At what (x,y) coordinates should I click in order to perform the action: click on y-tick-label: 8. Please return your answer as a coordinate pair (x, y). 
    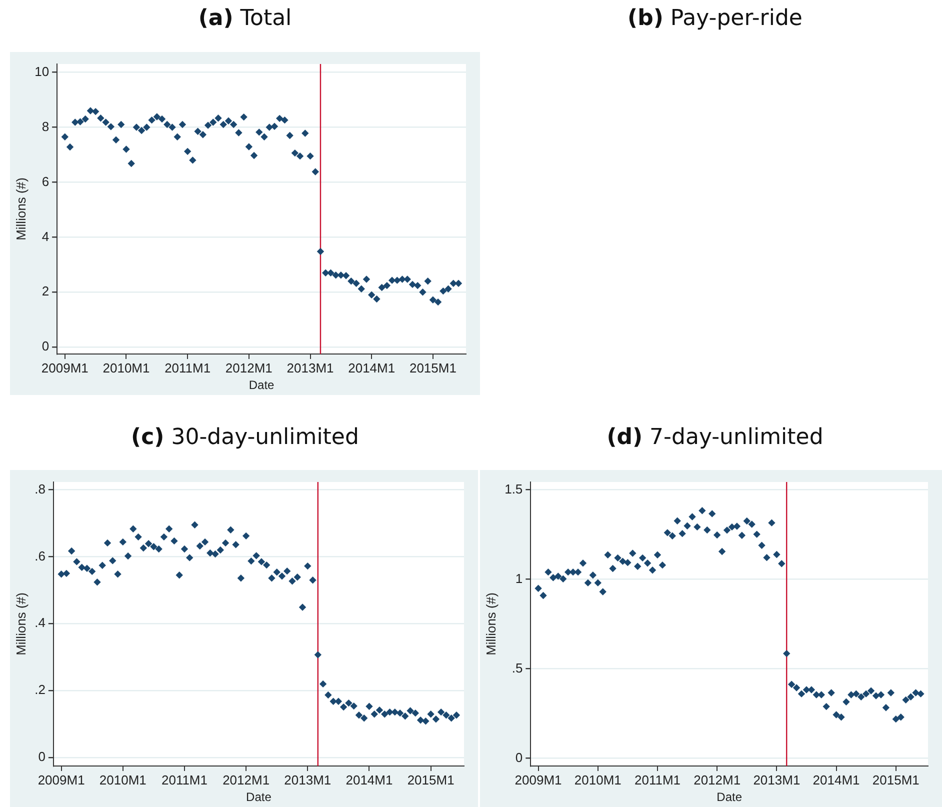
    Looking at the image, I should click on (46, 126).